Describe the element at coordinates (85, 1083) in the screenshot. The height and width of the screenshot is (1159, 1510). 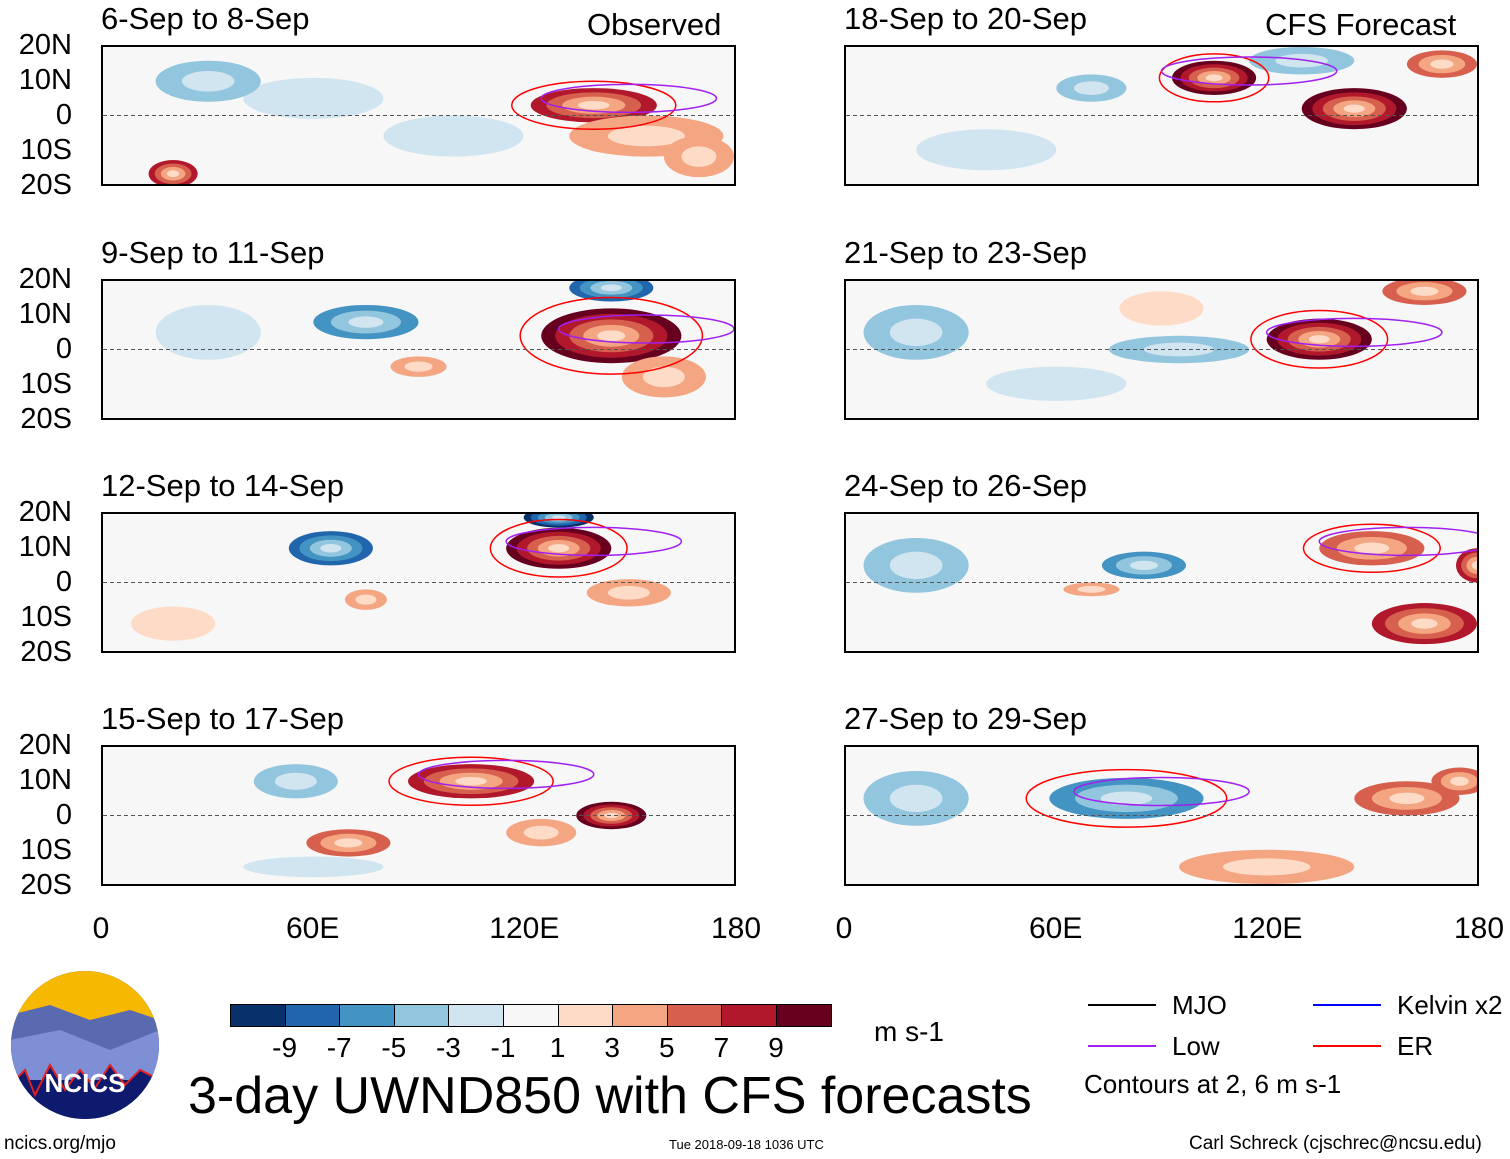
I see `logo-text: NCICS` at that location.